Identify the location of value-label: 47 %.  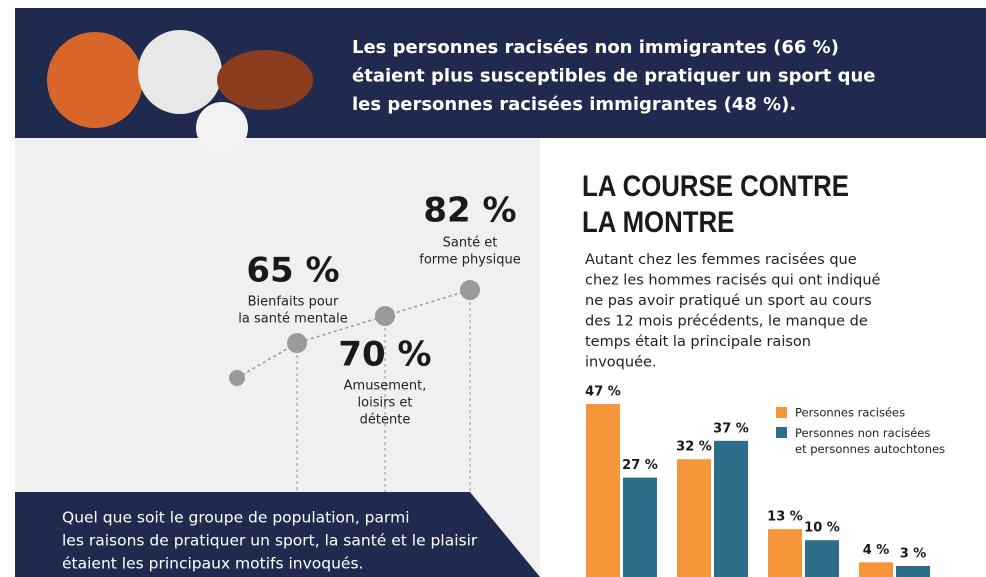
(603, 392).